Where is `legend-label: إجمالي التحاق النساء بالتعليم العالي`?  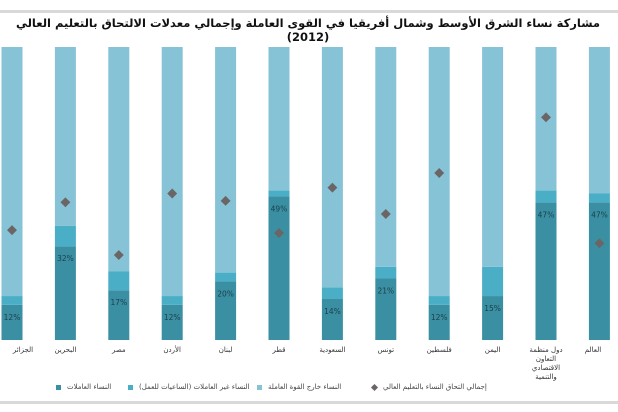 legend-label: إجمالي التحاق النساء بالتعليم العالي is located at coordinates (435, 387).